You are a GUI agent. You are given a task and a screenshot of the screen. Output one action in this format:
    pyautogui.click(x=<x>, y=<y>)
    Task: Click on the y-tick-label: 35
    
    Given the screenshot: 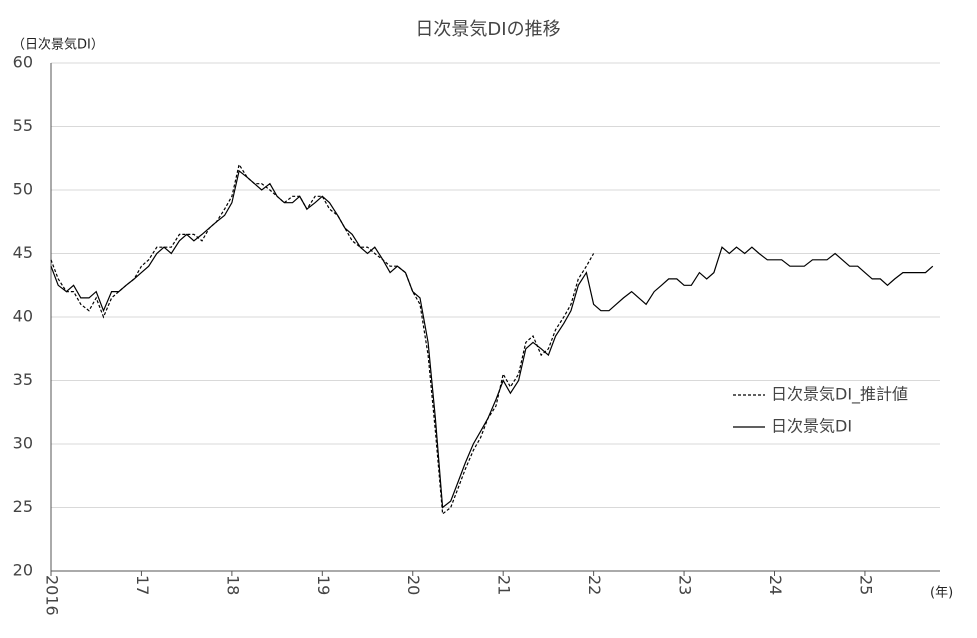 What is the action you would take?
    pyautogui.click(x=23, y=379)
    